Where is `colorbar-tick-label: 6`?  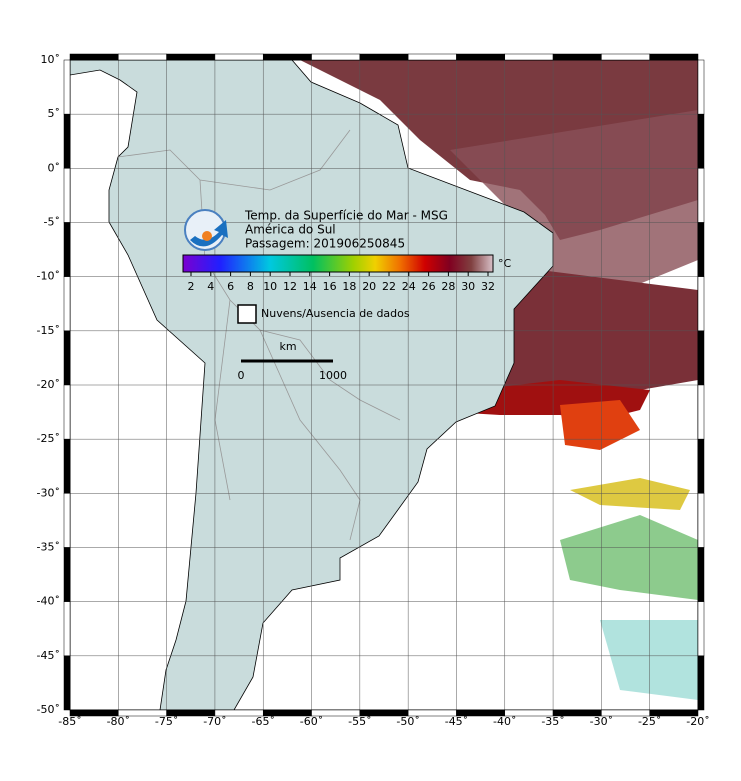 colorbar-tick-label: 6 is located at coordinates (230, 286).